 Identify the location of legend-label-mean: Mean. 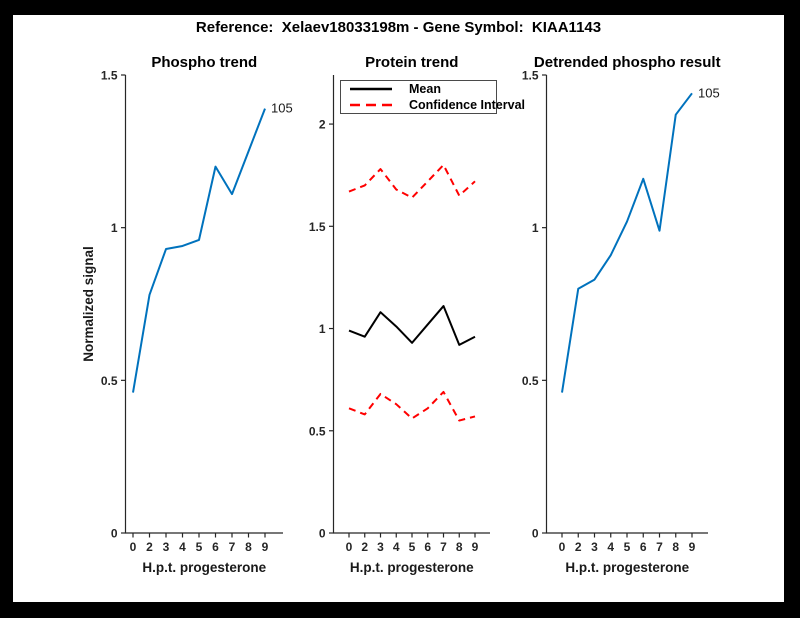
(425, 88).